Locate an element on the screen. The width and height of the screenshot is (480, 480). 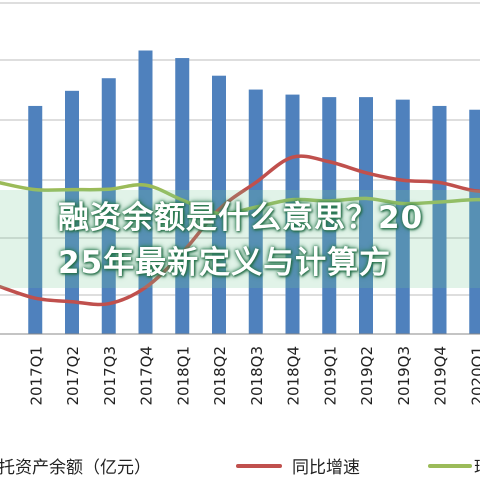
x-tick-2019Q2: 2019Q2 is located at coordinates (367, 376).